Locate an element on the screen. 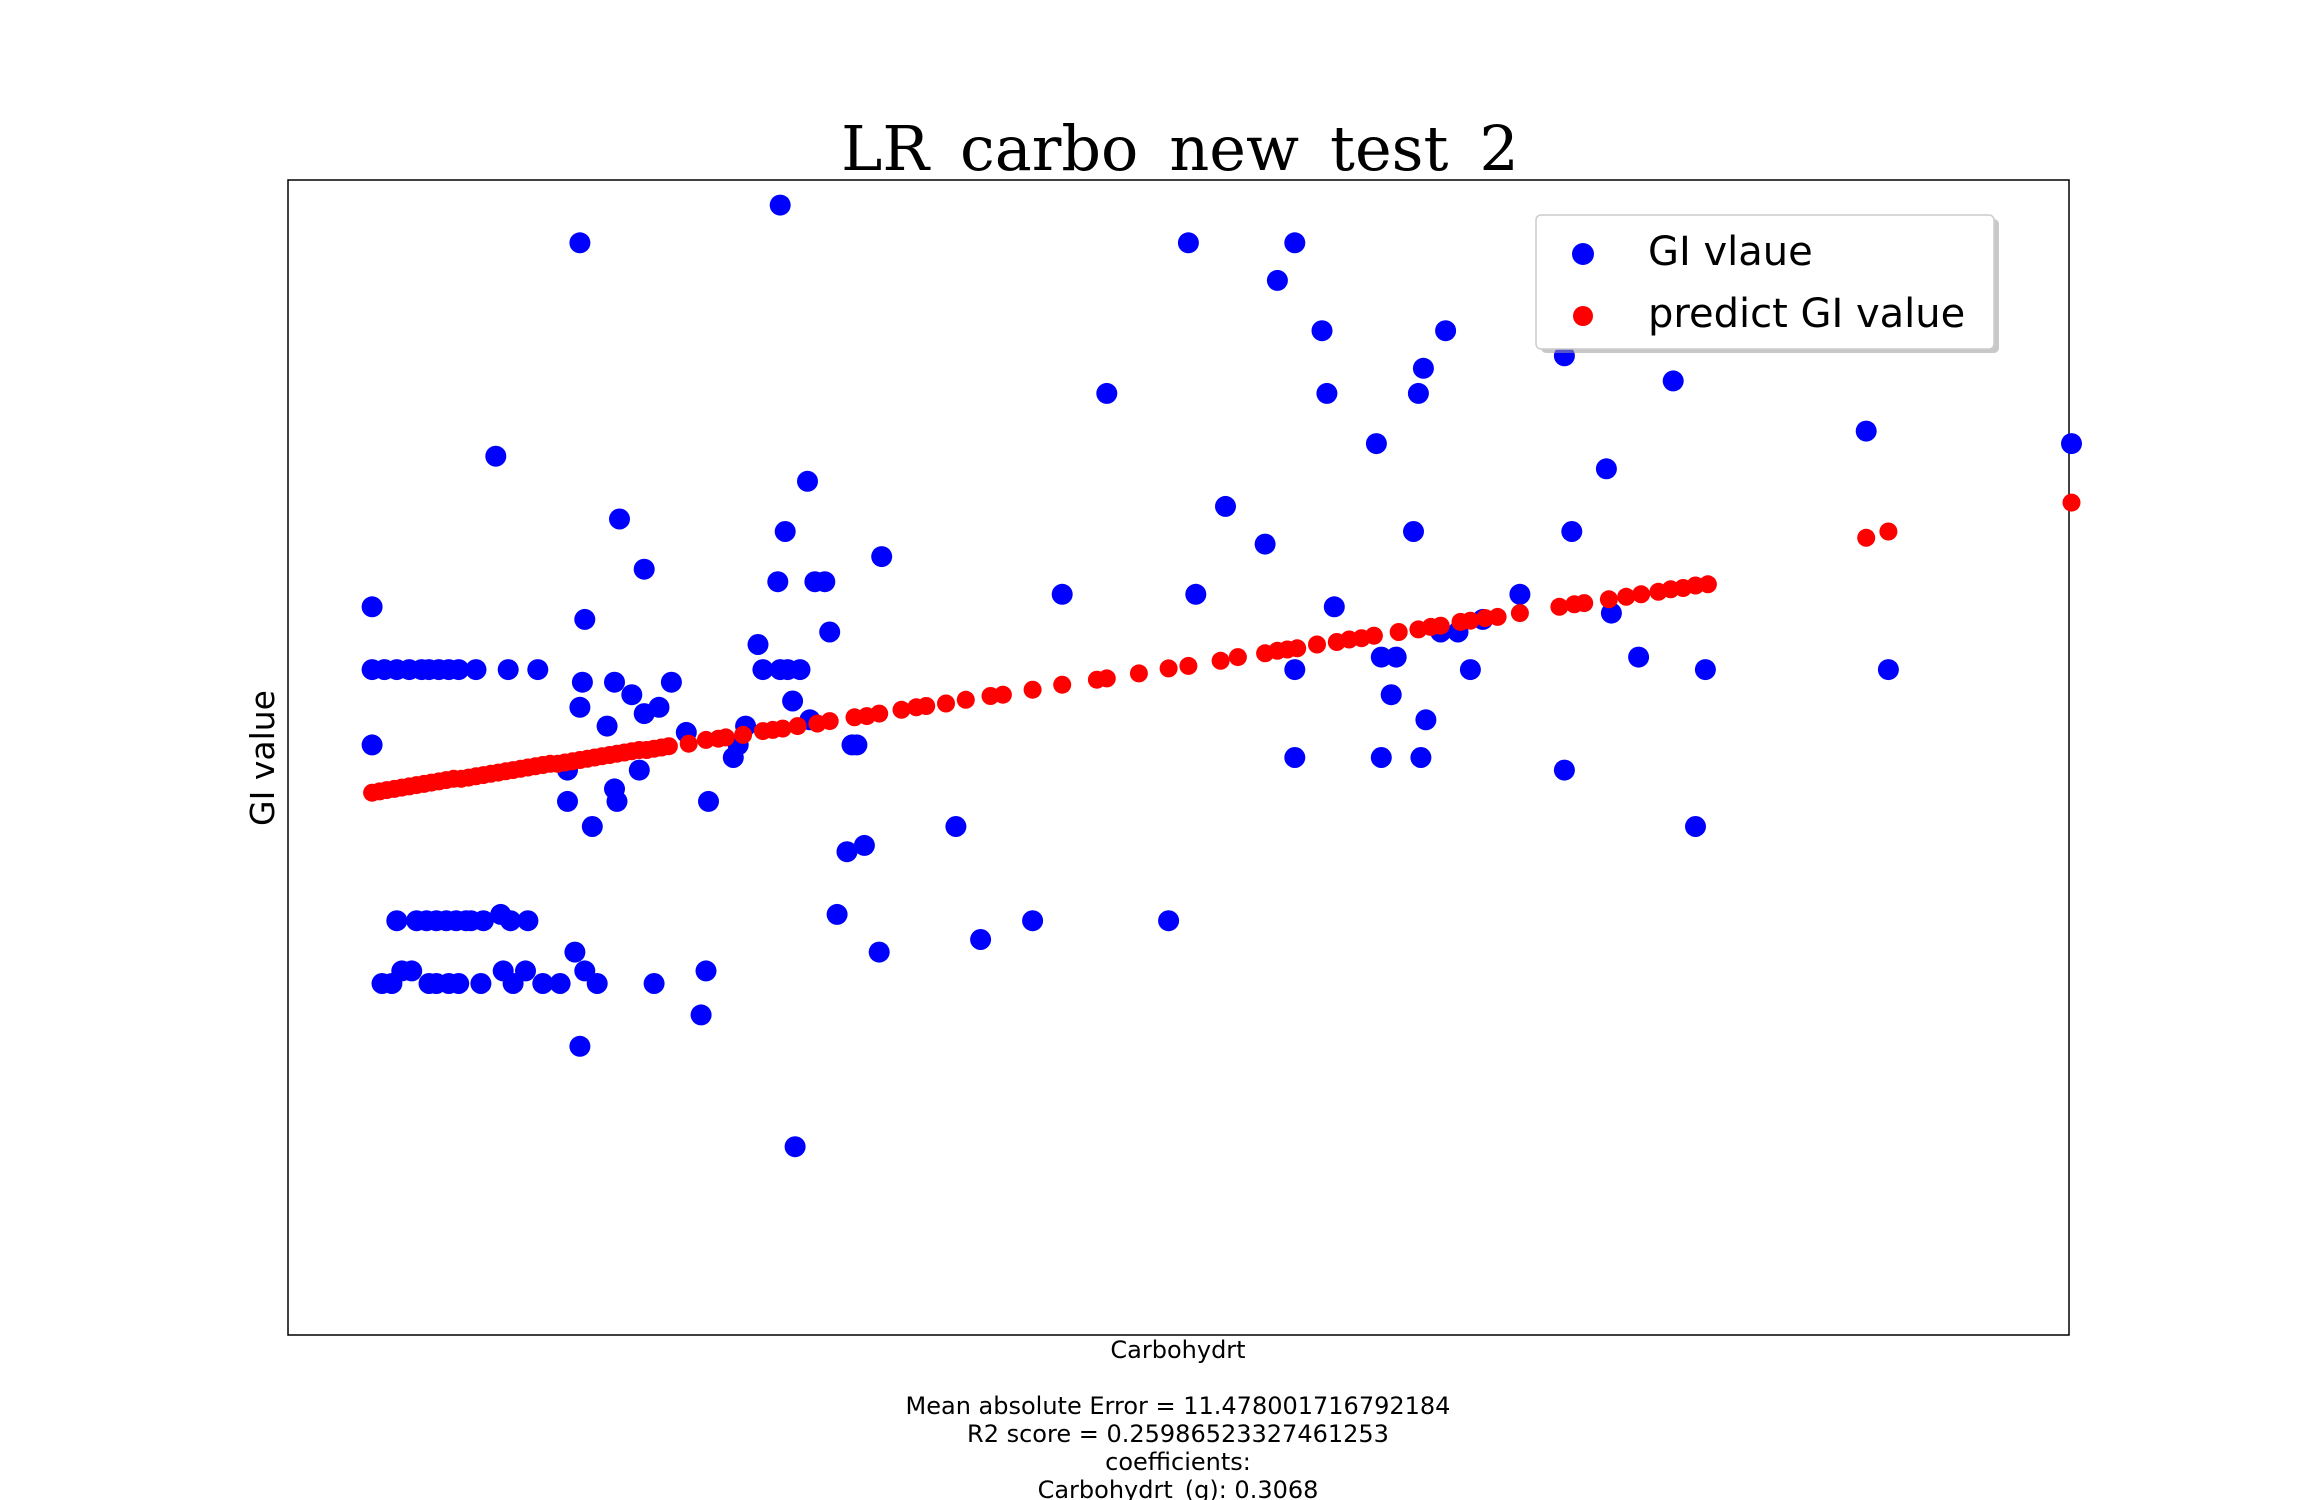 This screenshot has width=2300, height=1500. legend-box is located at coordinates (1765, 282).